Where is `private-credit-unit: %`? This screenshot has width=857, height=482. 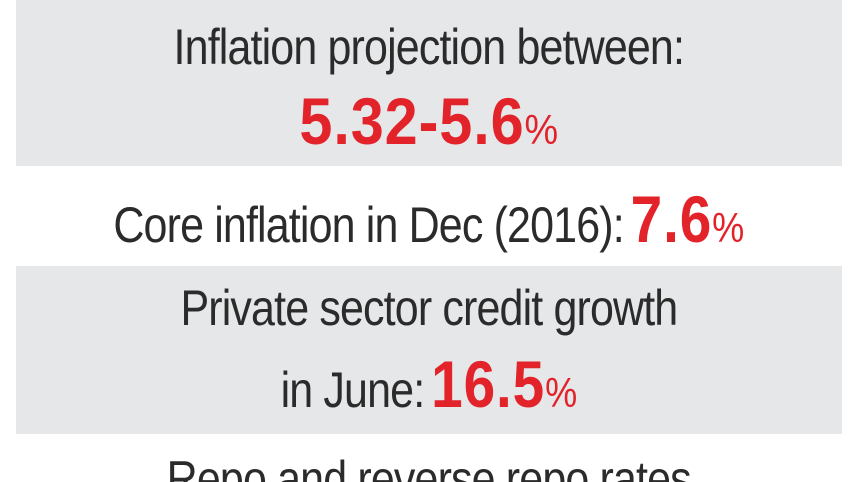 private-credit-unit: % is located at coordinates (561, 392).